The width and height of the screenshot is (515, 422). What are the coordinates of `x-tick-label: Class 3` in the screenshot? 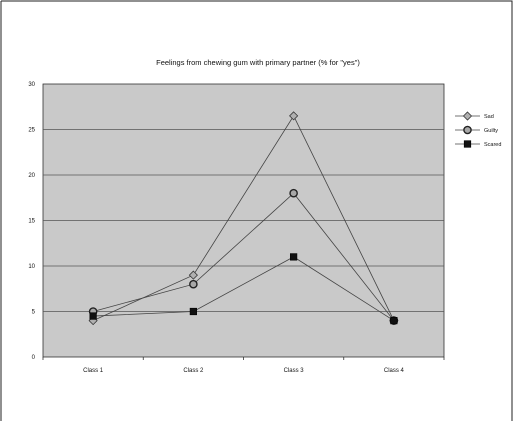 It's located at (294, 371).